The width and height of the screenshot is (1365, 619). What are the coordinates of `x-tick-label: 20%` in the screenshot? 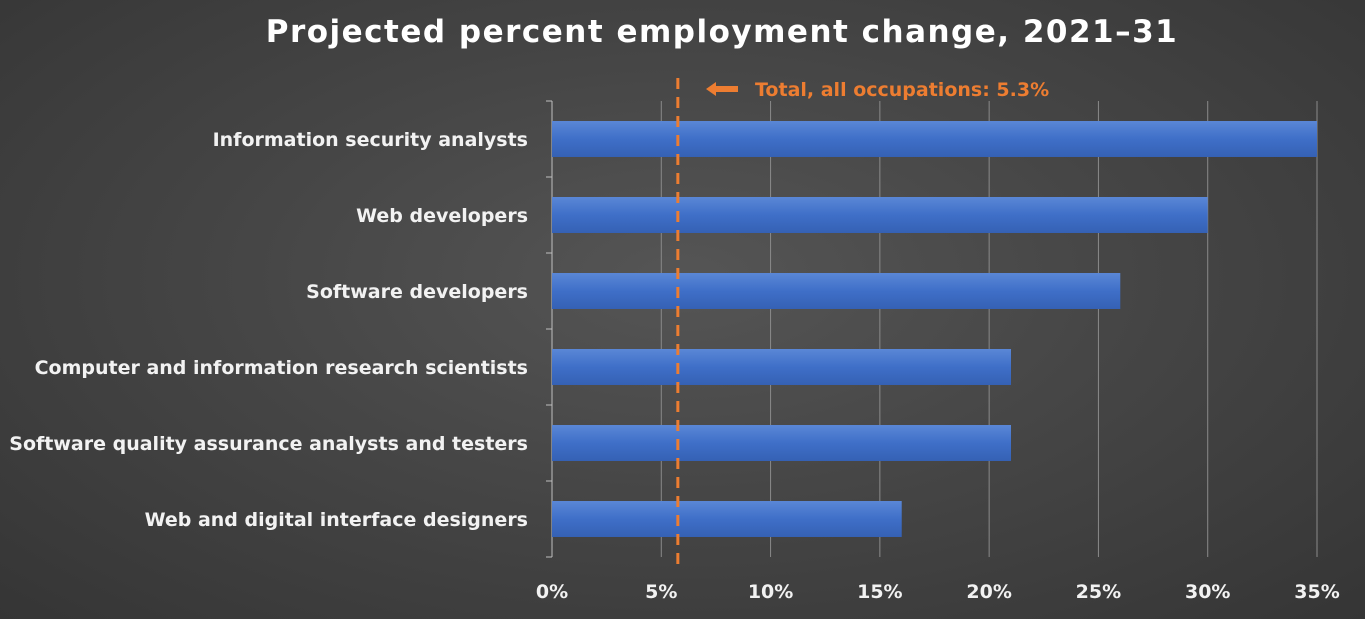 It's located at (988, 592).